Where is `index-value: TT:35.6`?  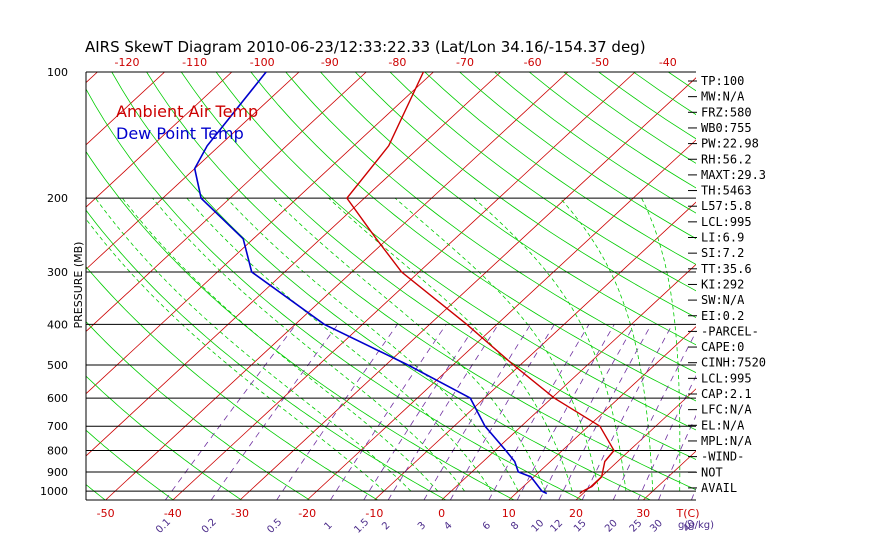 index-value: TT:35.6 is located at coordinates (726, 269).